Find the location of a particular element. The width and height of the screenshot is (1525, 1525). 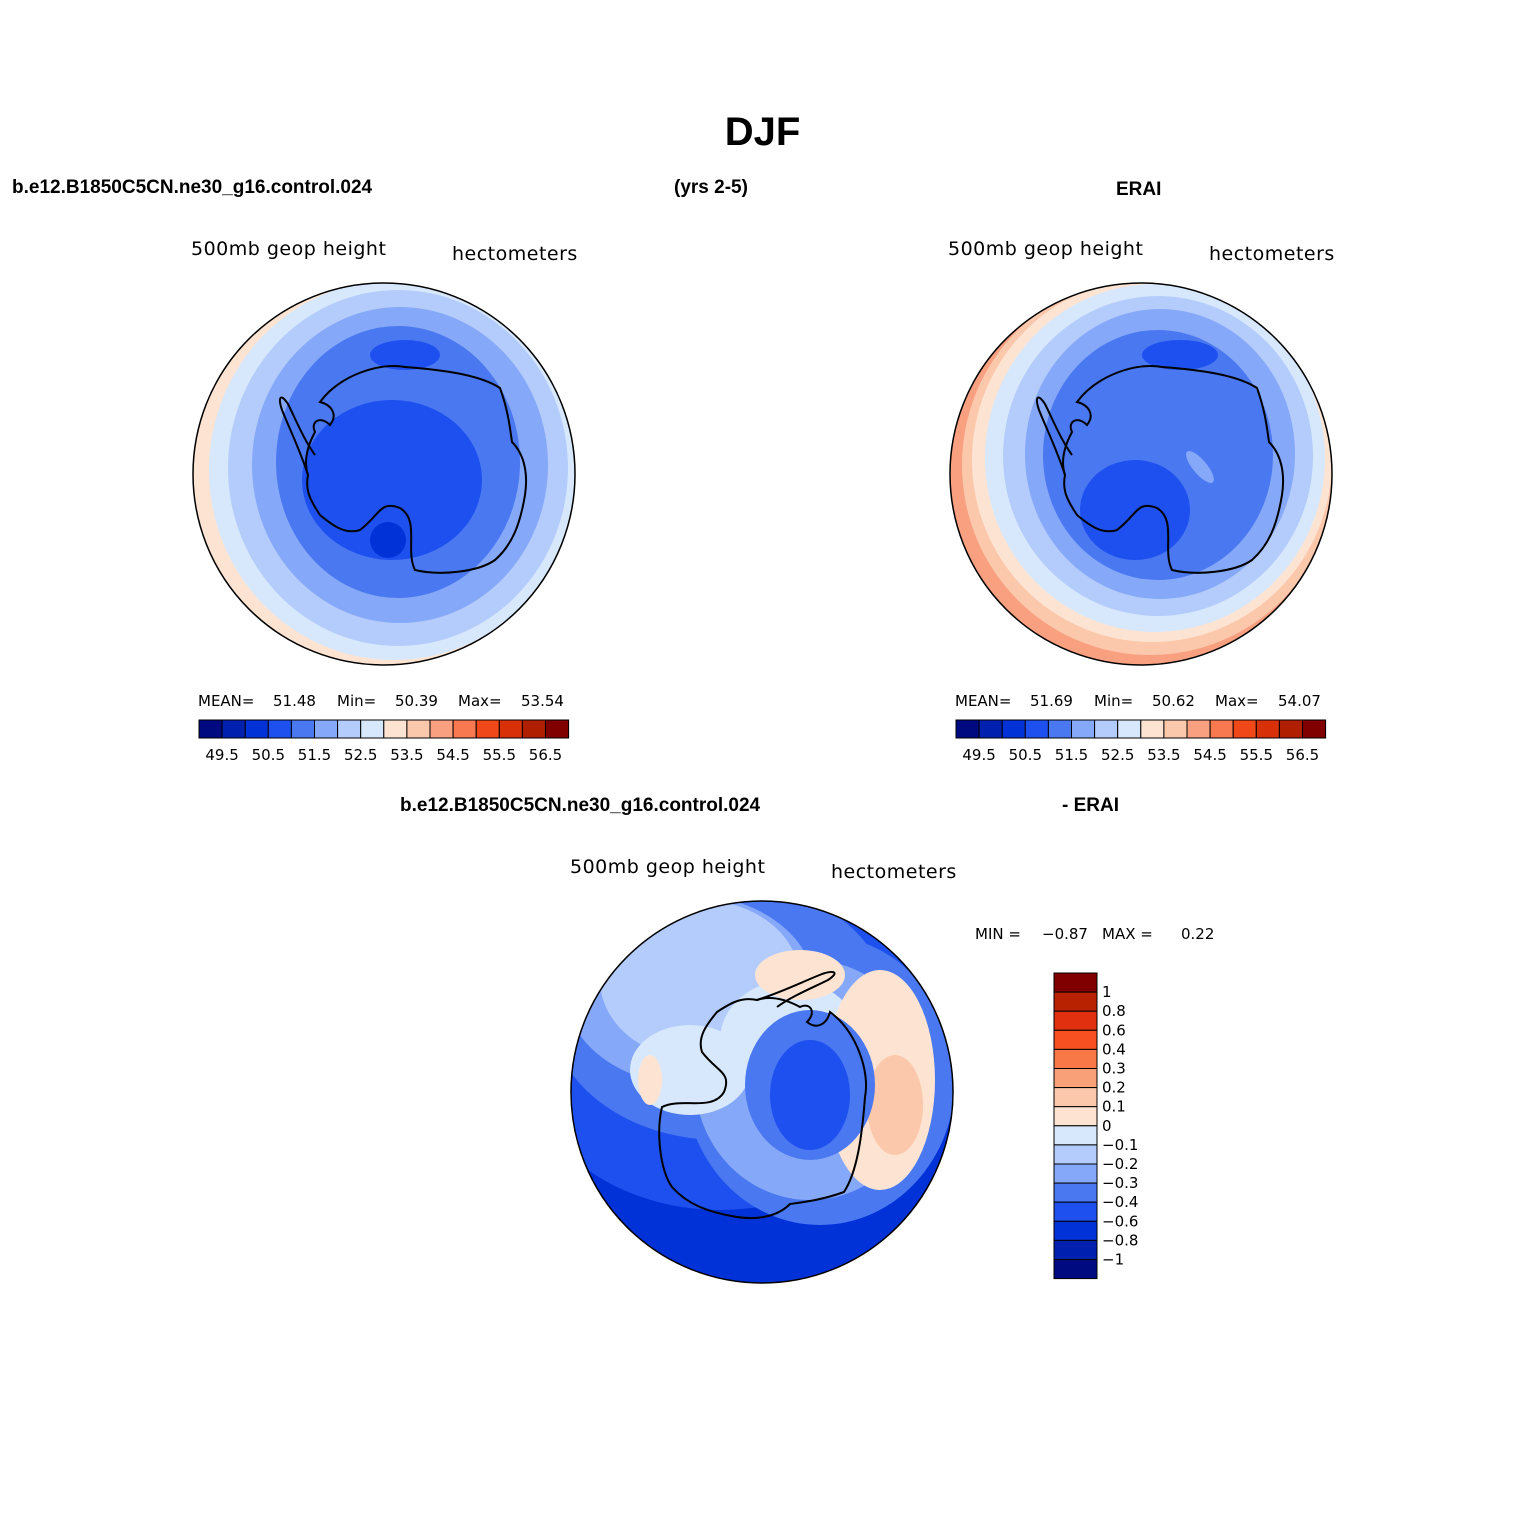

obs-min-value: 50.62 is located at coordinates (1173, 701).